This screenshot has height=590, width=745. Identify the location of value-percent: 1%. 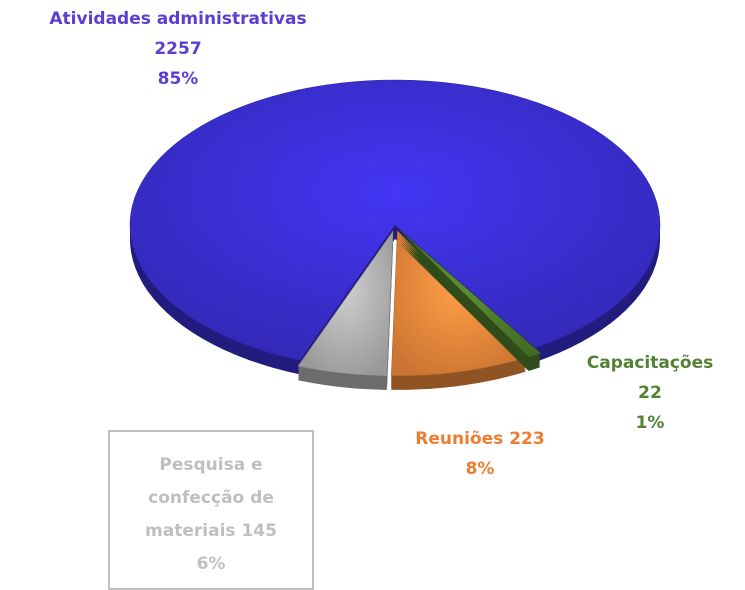
(650, 423).